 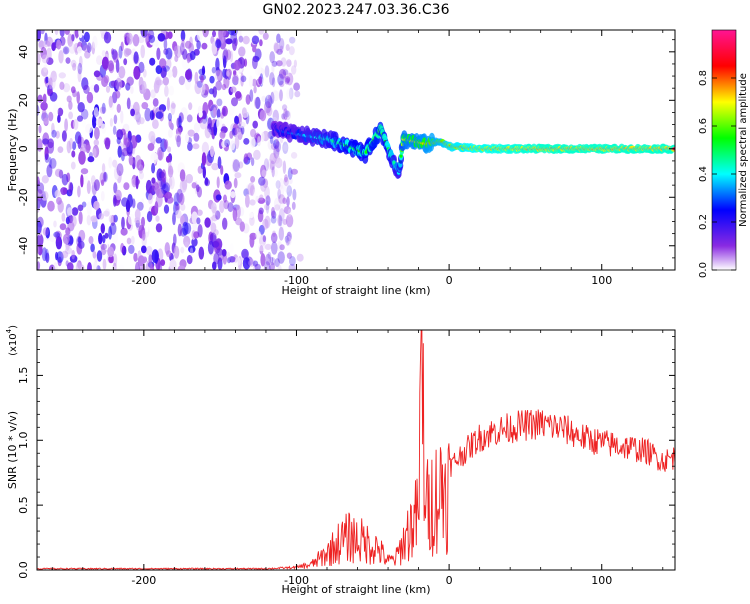 I want to click on svg-text: (x104), so click(x=12, y=340).